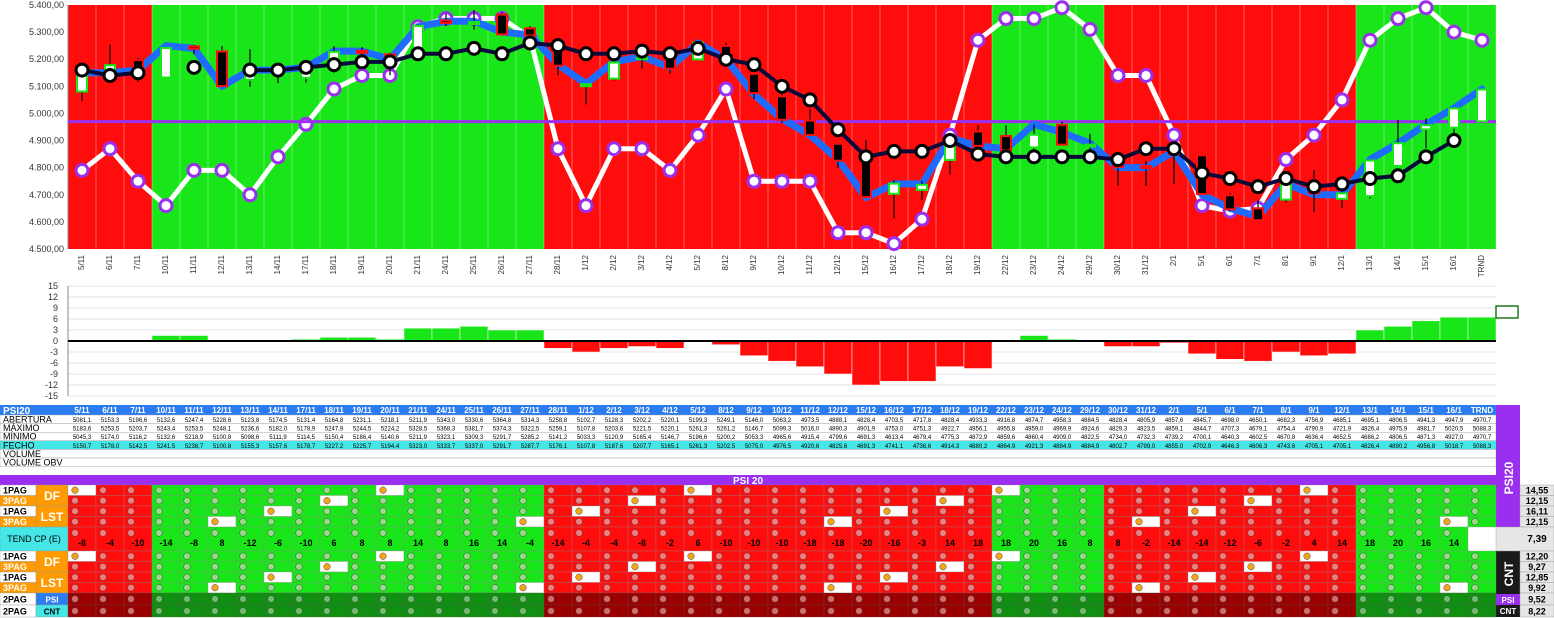 The height and width of the screenshot is (618, 1554). Describe the element at coordinates (334, 438) in the screenshot. I see `table-cell: 5150,4` at that location.